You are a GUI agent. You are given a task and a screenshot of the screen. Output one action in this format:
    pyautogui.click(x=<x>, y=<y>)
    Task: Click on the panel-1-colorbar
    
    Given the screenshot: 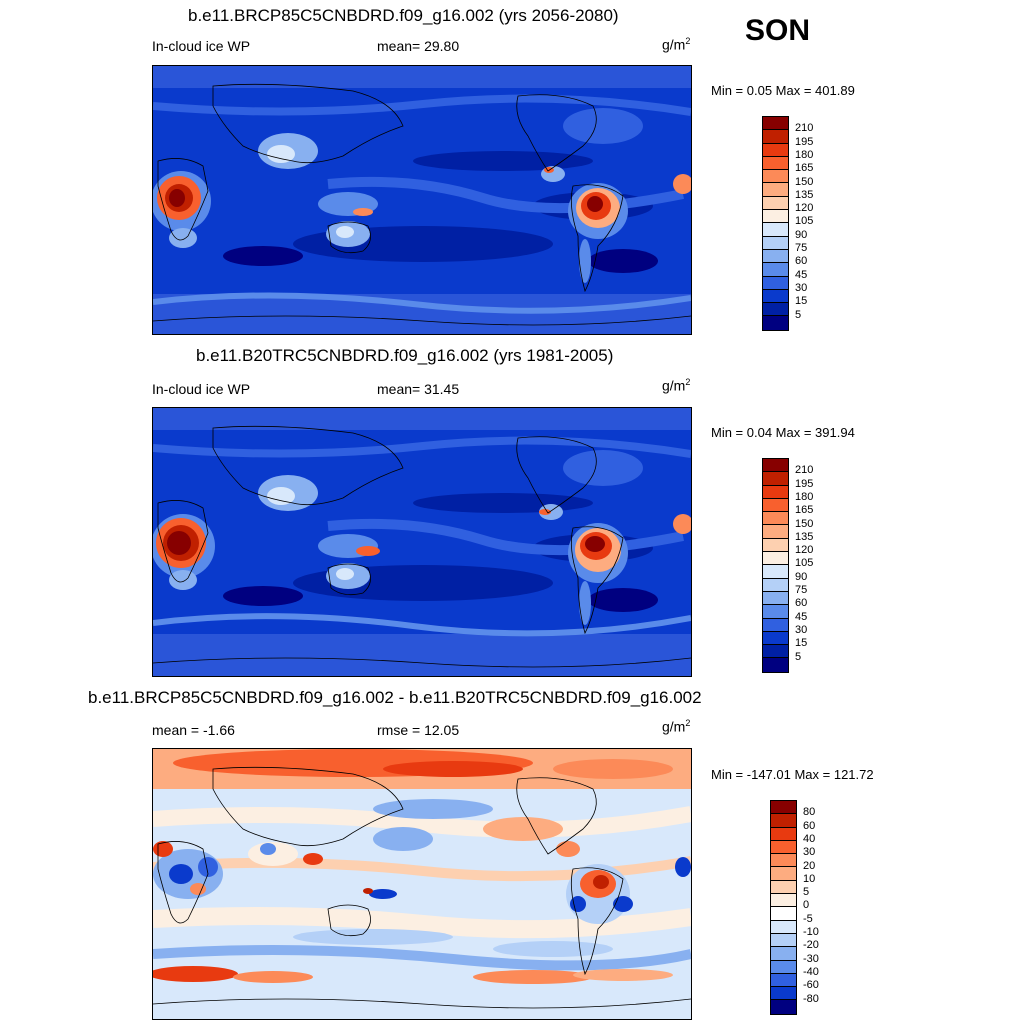 What is the action you would take?
    pyautogui.click(x=775, y=223)
    